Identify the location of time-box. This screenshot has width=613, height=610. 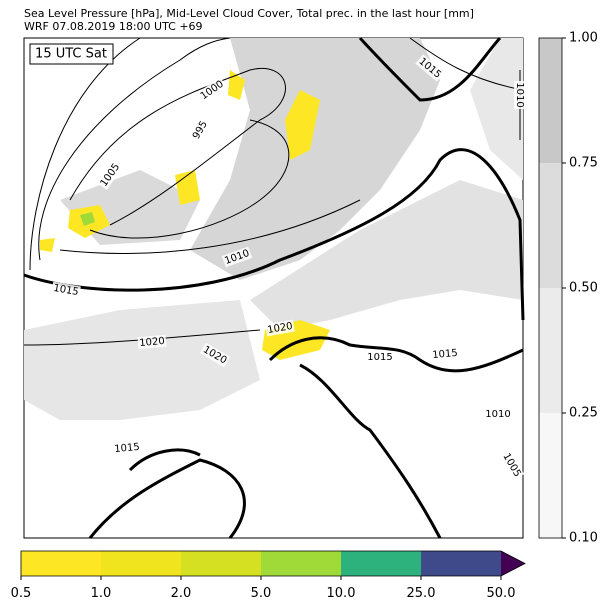
(71, 54).